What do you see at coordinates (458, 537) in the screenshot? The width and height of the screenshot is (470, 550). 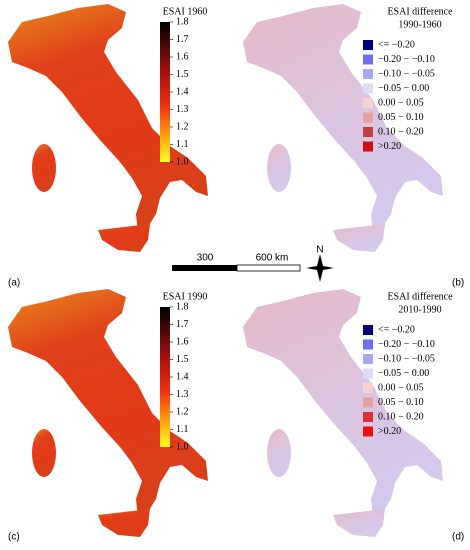 I see `panel-label: (d)` at bounding box center [458, 537].